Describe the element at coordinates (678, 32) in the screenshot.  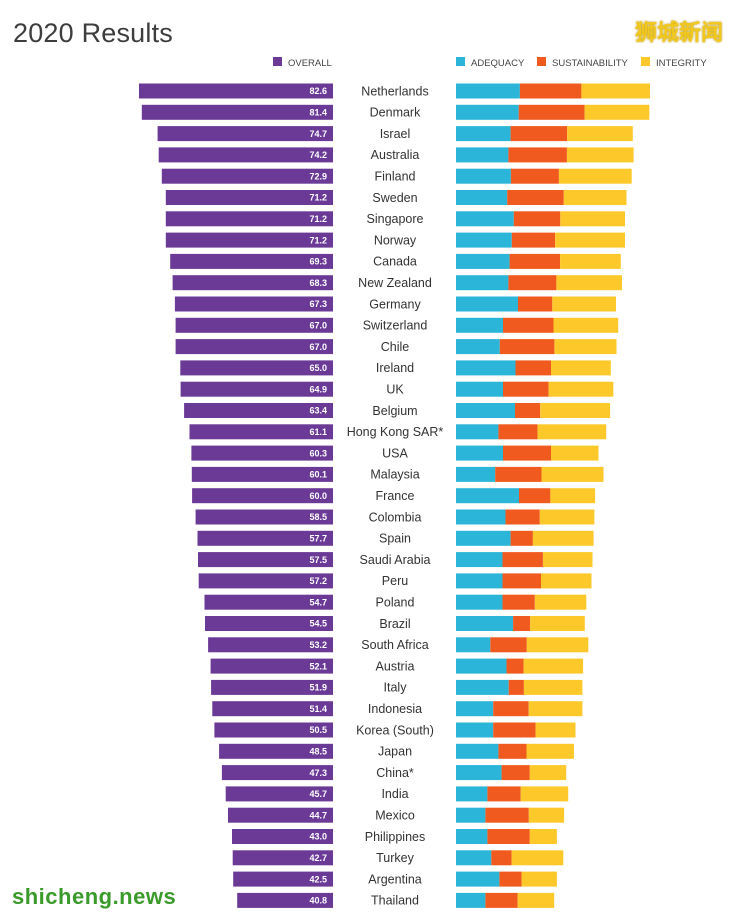
I see `watermark-chinese: 狮城新闻` at that location.